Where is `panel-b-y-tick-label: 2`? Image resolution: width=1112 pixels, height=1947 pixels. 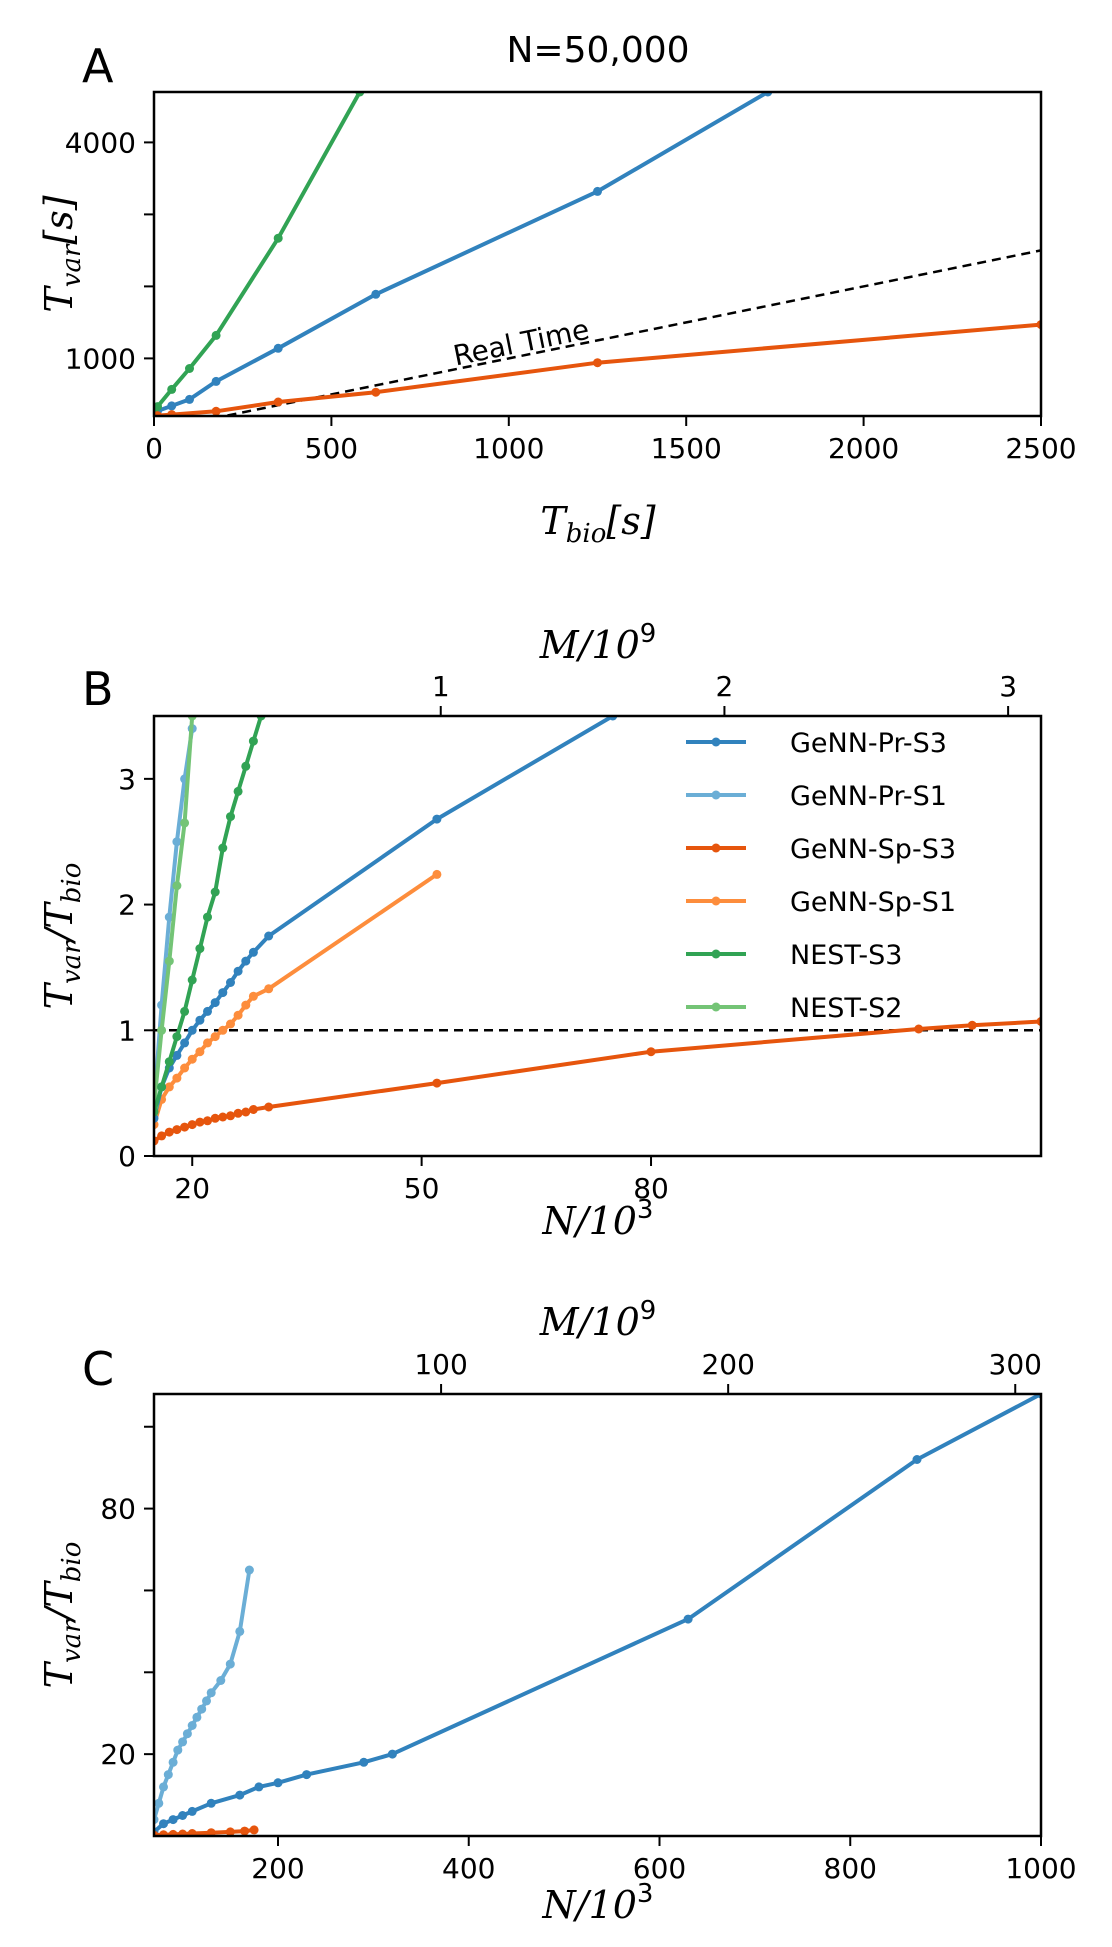
panel-b-y-tick-label: 2 is located at coordinates (127, 905).